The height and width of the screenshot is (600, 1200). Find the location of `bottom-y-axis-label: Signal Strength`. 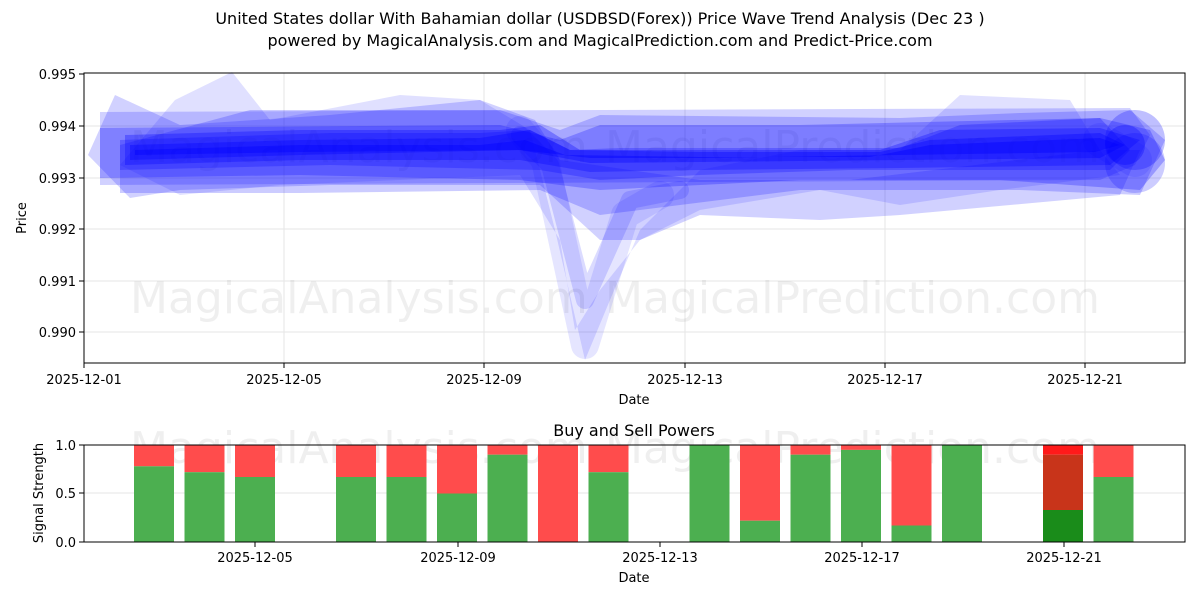

bottom-y-axis-label: Signal Strength is located at coordinates (39, 493).